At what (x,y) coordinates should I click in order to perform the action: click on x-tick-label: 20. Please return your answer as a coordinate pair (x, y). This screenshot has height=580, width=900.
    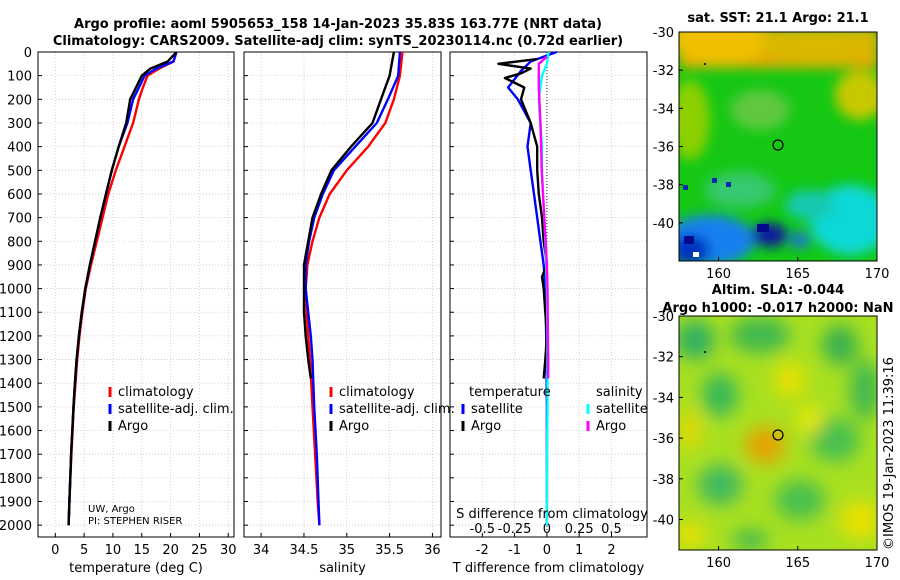
    Looking at the image, I should click on (170, 550).